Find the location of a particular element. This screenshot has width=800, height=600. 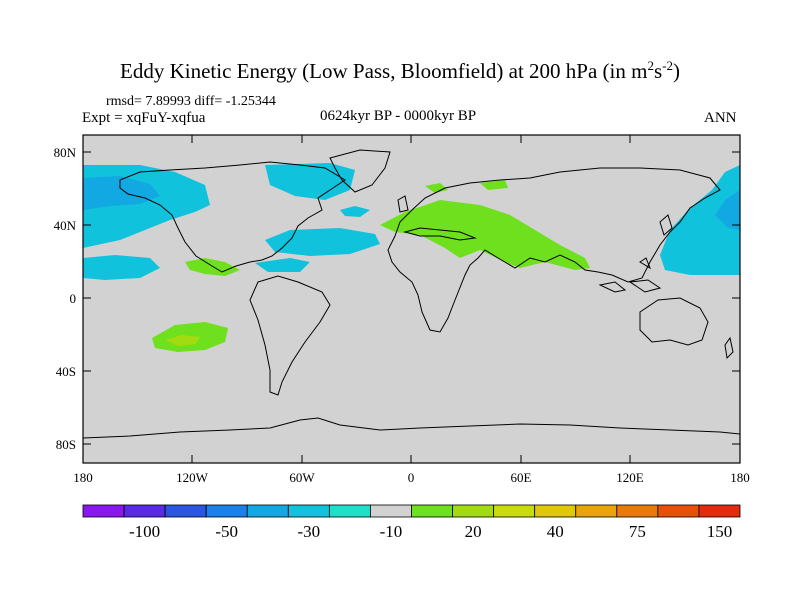

japan-coast is located at coordinates (666, 225).